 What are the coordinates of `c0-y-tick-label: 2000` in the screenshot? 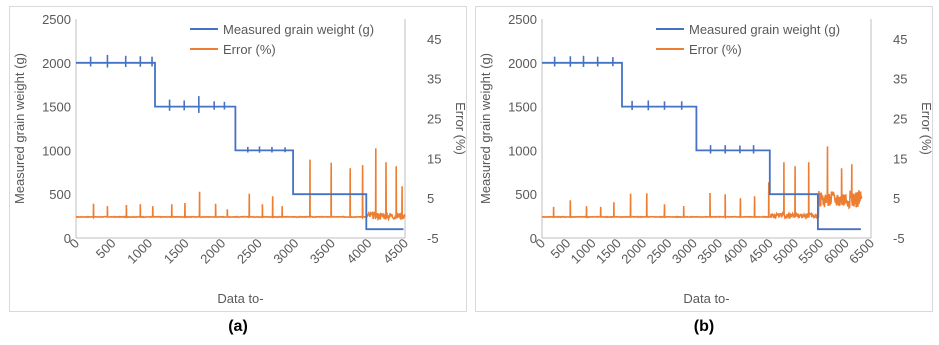 It's located at (56, 63).